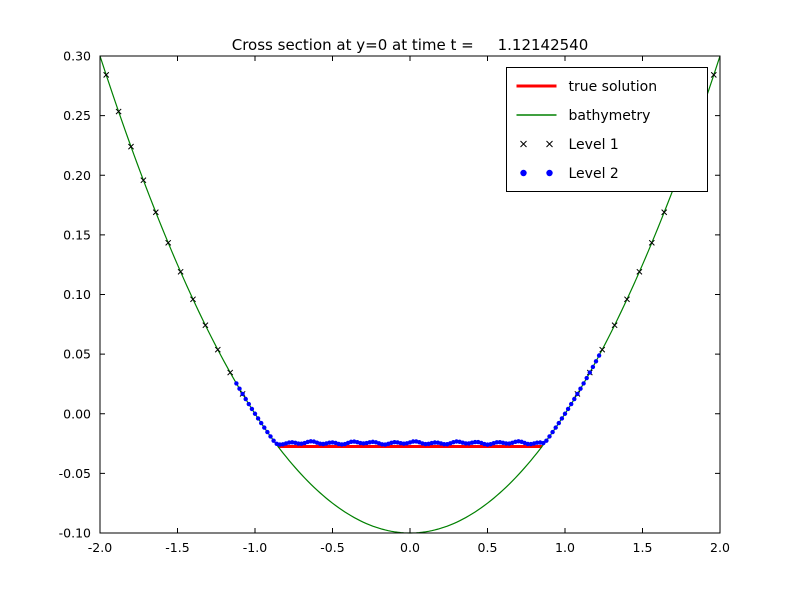  I want to click on x-tick-label: -1.5, so click(177, 547).